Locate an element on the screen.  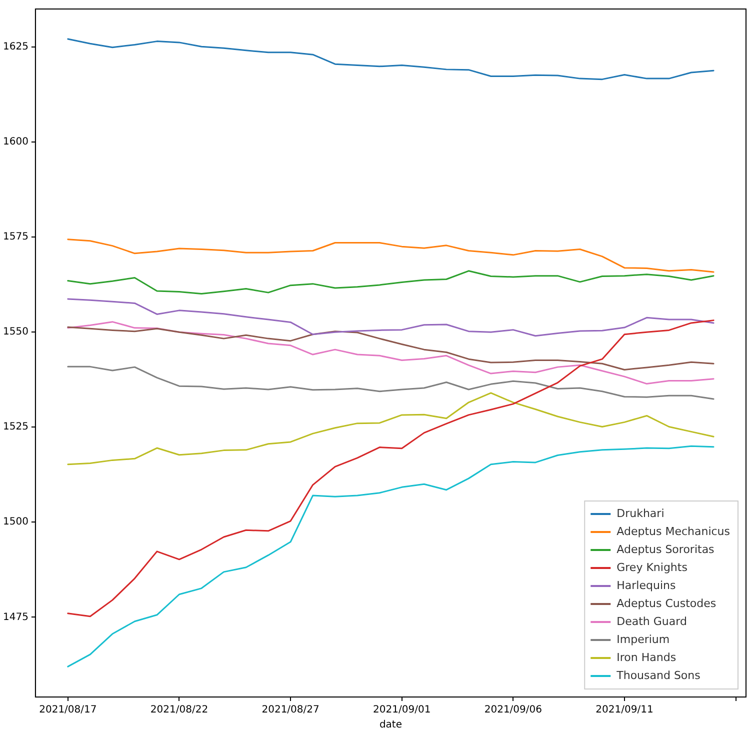
legend-label: Imperium is located at coordinates (643, 639).